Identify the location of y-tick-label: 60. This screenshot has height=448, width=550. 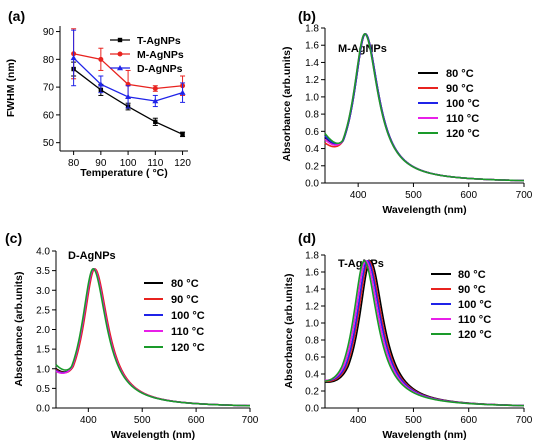
(49, 115).